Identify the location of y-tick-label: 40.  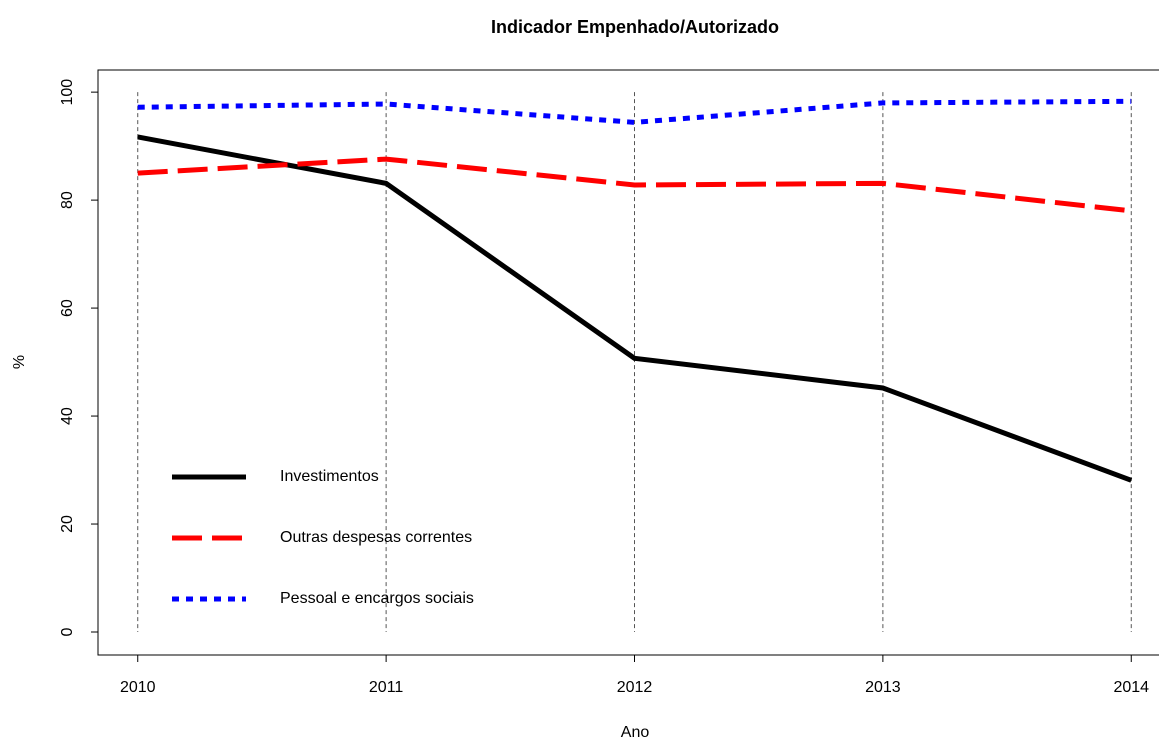
(67, 416).